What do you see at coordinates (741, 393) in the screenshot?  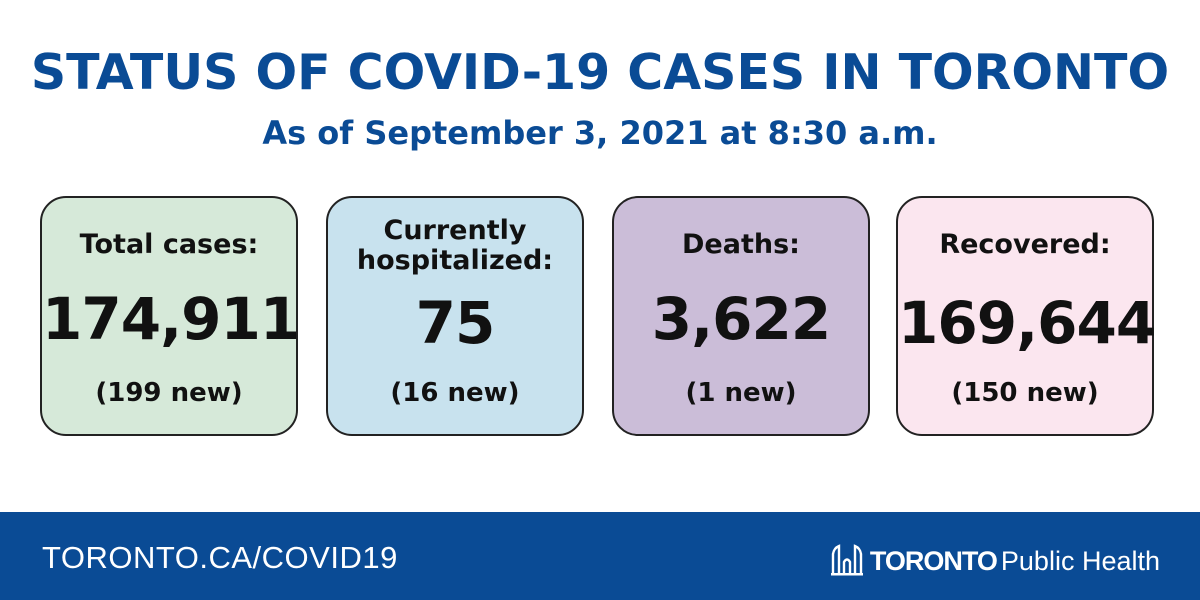 I see `deaths-new: (1 new)` at bounding box center [741, 393].